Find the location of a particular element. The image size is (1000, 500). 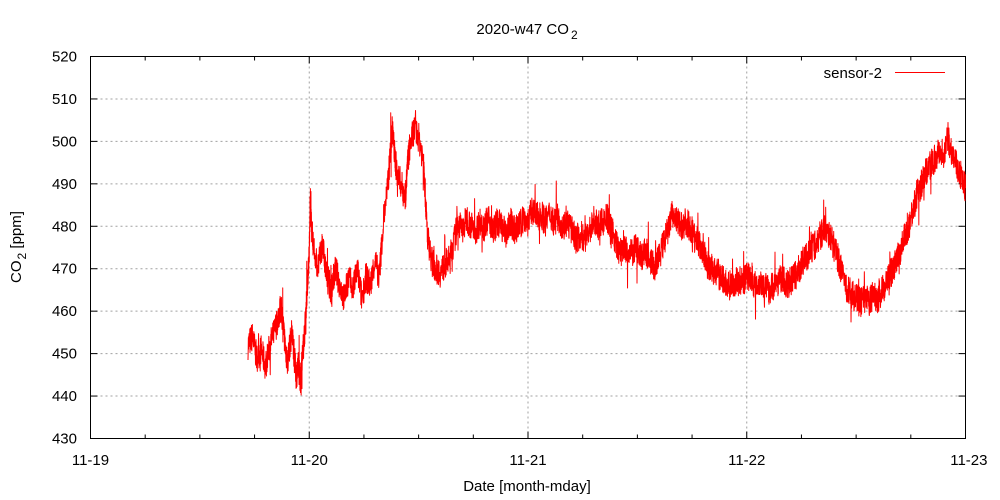

y-tick-label: 500 is located at coordinates (64, 141).